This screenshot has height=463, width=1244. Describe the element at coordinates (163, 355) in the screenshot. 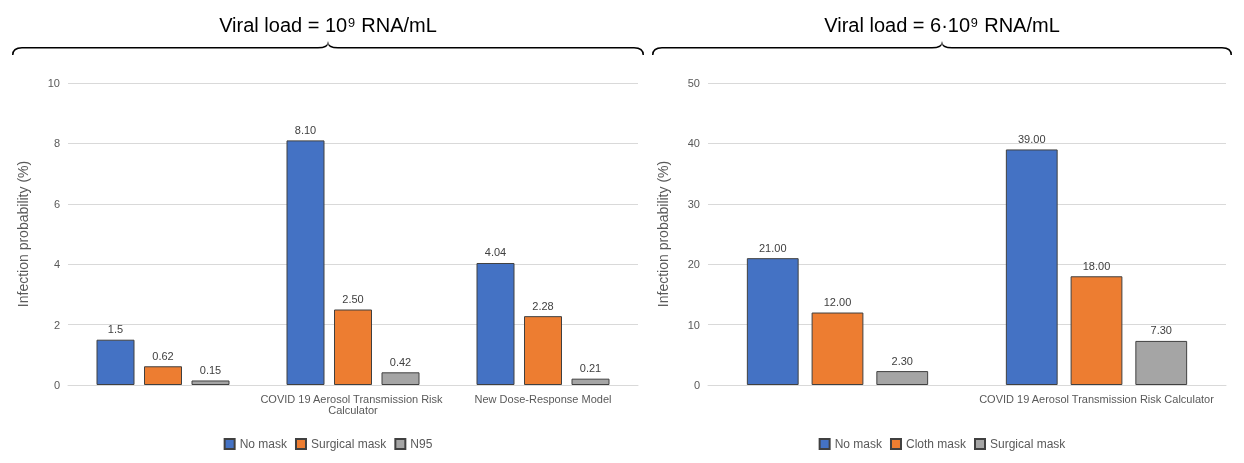

I see `data-label: 0.62` at that location.